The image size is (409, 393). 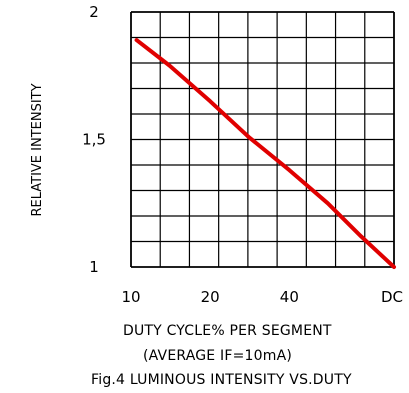 What do you see at coordinates (37, 149) in the screenshot?
I see `y-axis-title: RELATIVE INTENSITY` at bounding box center [37, 149].